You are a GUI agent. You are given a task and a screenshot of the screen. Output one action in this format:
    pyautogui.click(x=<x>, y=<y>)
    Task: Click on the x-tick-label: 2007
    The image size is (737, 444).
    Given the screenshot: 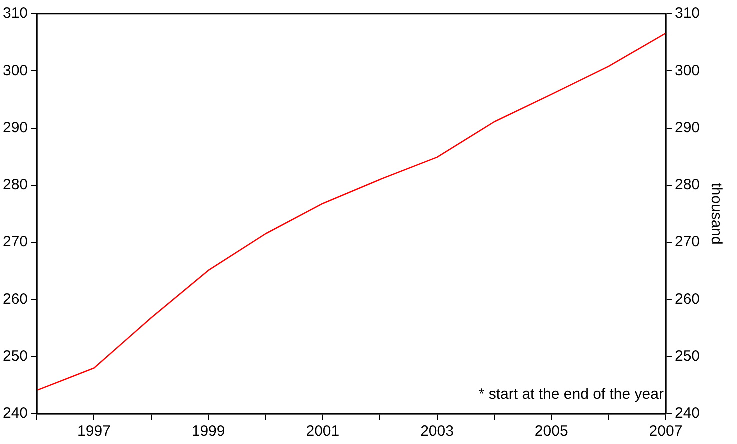 What is the action you would take?
    pyautogui.click(x=666, y=431)
    